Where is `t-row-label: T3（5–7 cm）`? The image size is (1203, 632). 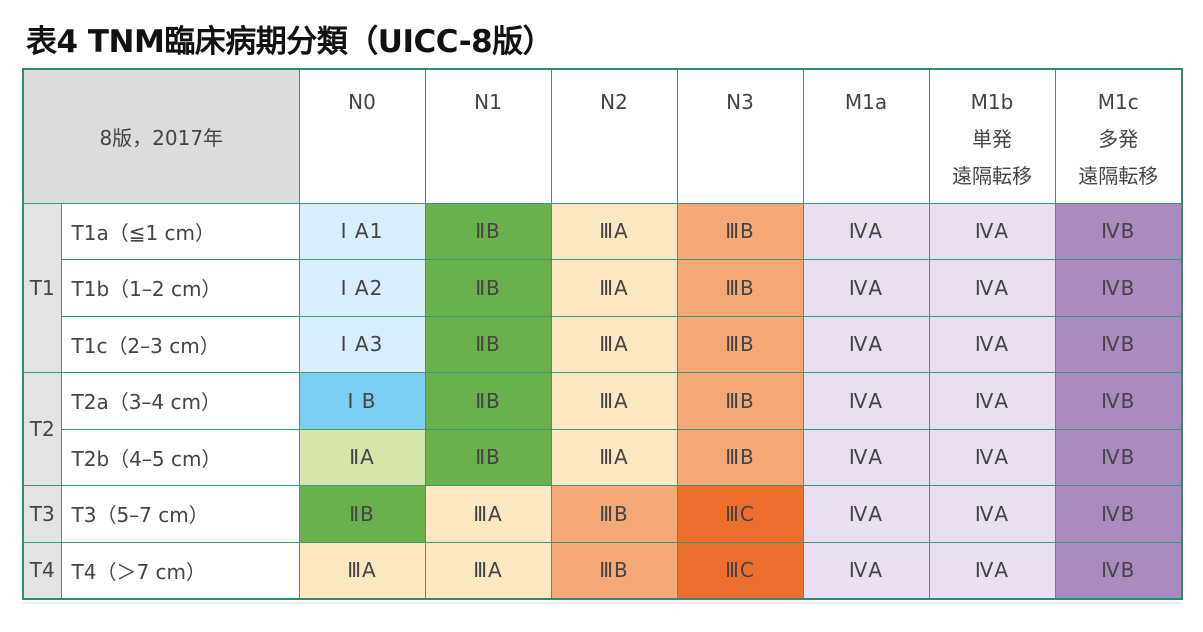
t-row-label: T3（5–7 cm） is located at coordinates (180, 514).